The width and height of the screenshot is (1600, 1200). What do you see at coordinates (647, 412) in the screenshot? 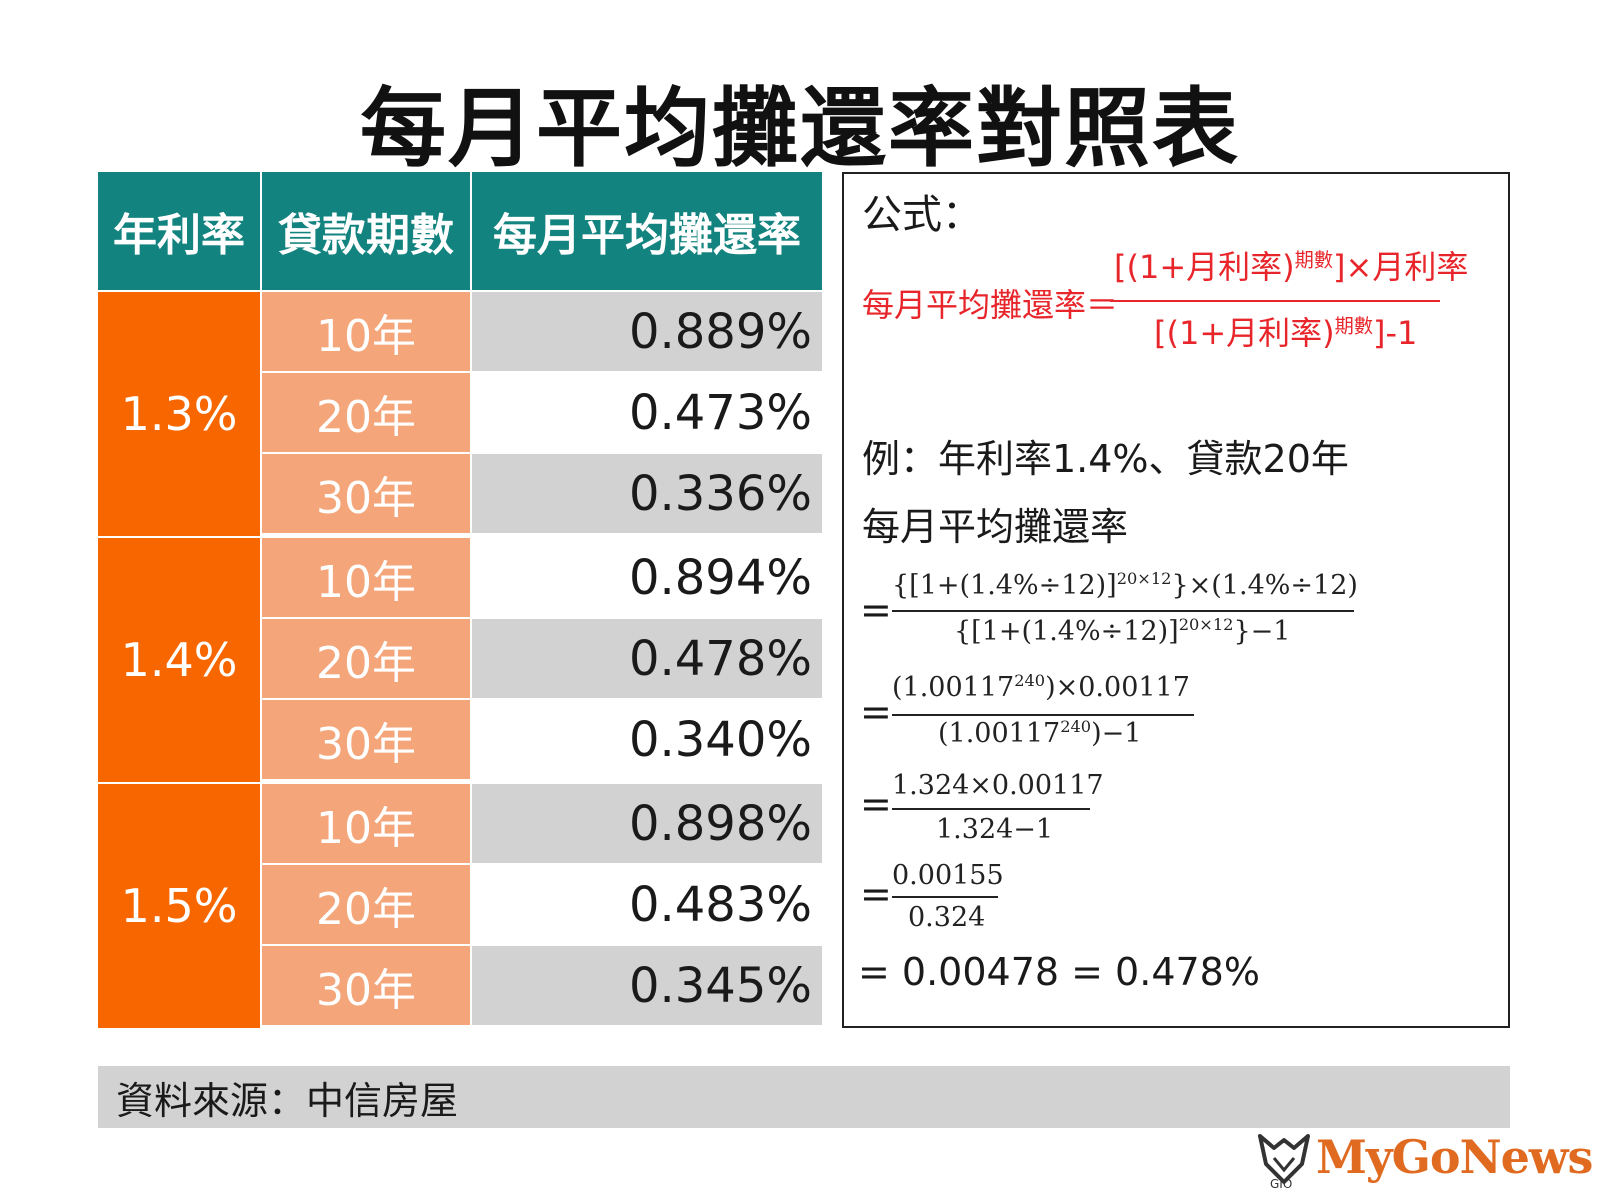
I see `payment-cell: 0.473%` at bounding box center [647, 412].